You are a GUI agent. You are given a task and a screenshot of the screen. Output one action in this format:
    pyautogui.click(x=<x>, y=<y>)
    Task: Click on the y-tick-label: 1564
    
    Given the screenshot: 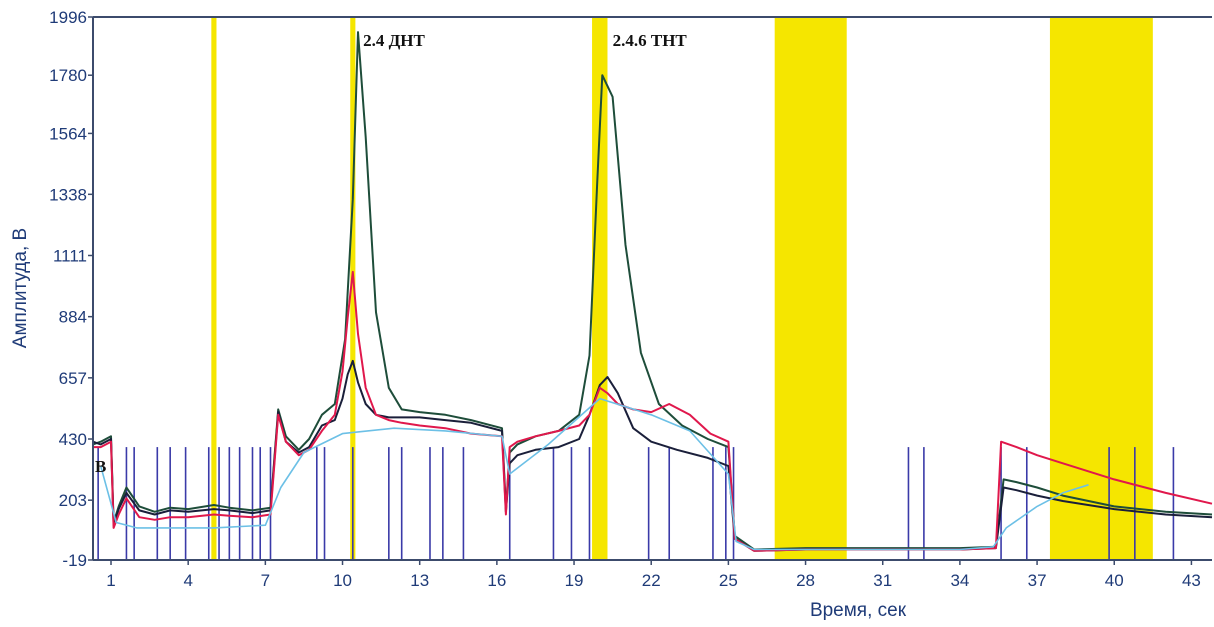 What is the action you would take?
    pyautogui.click(x=68, y=133)
    